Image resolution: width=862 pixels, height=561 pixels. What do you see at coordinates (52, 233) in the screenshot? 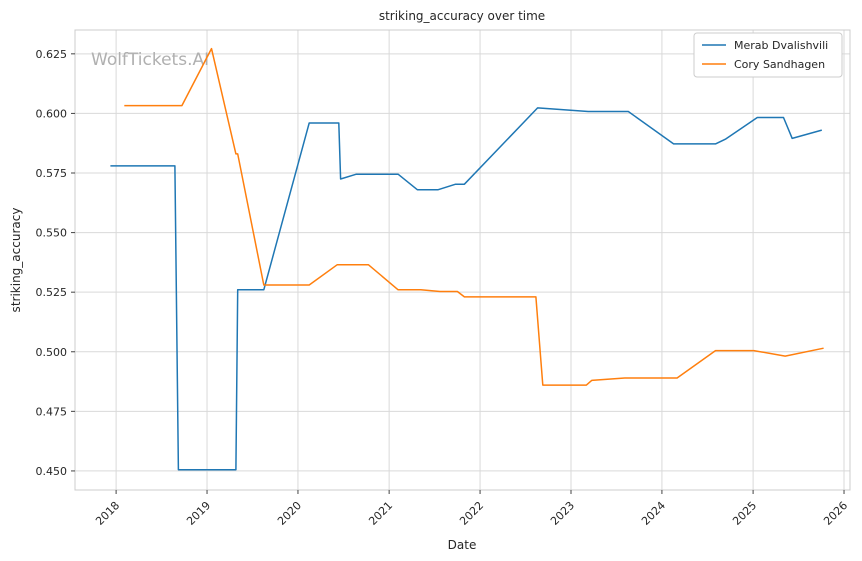
I see `y-tick-label: 0.550` at bounding box center [52, 233].